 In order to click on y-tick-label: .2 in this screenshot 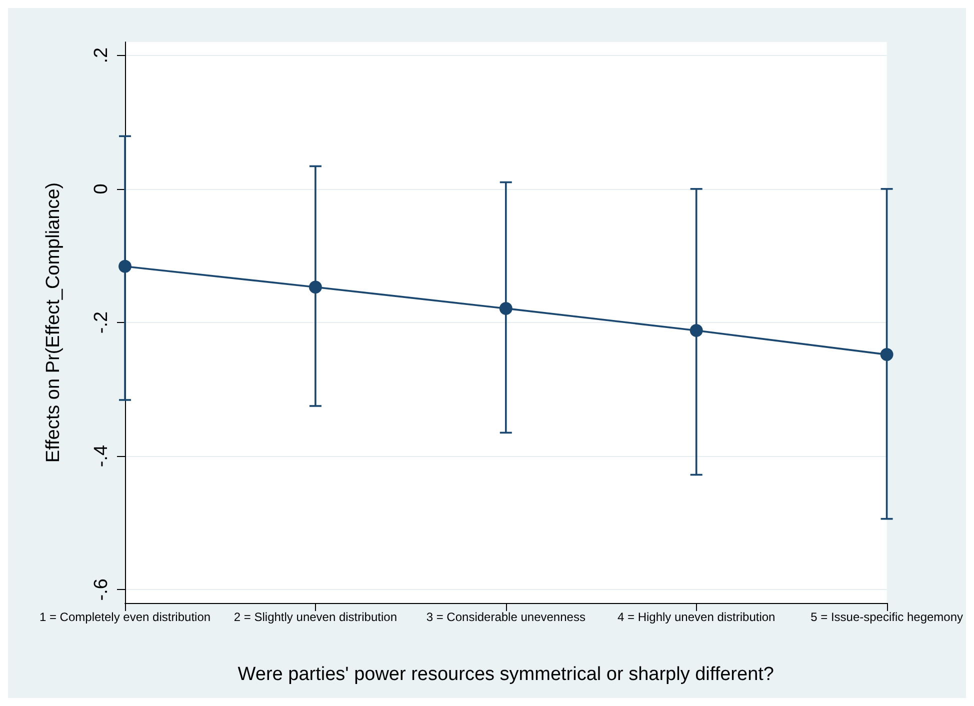, I will do `click(101, 55)`.